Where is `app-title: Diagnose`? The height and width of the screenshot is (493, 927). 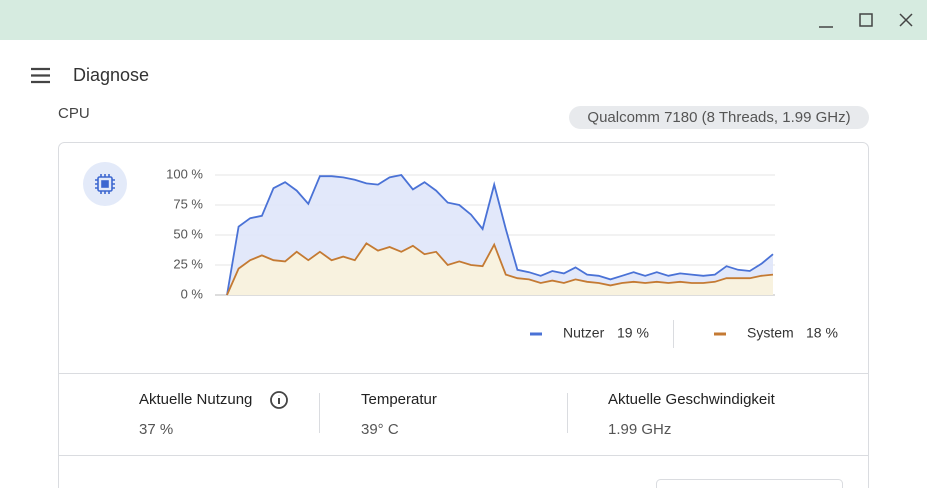 app-title: Diagnose is located at coordinates (111, 75).